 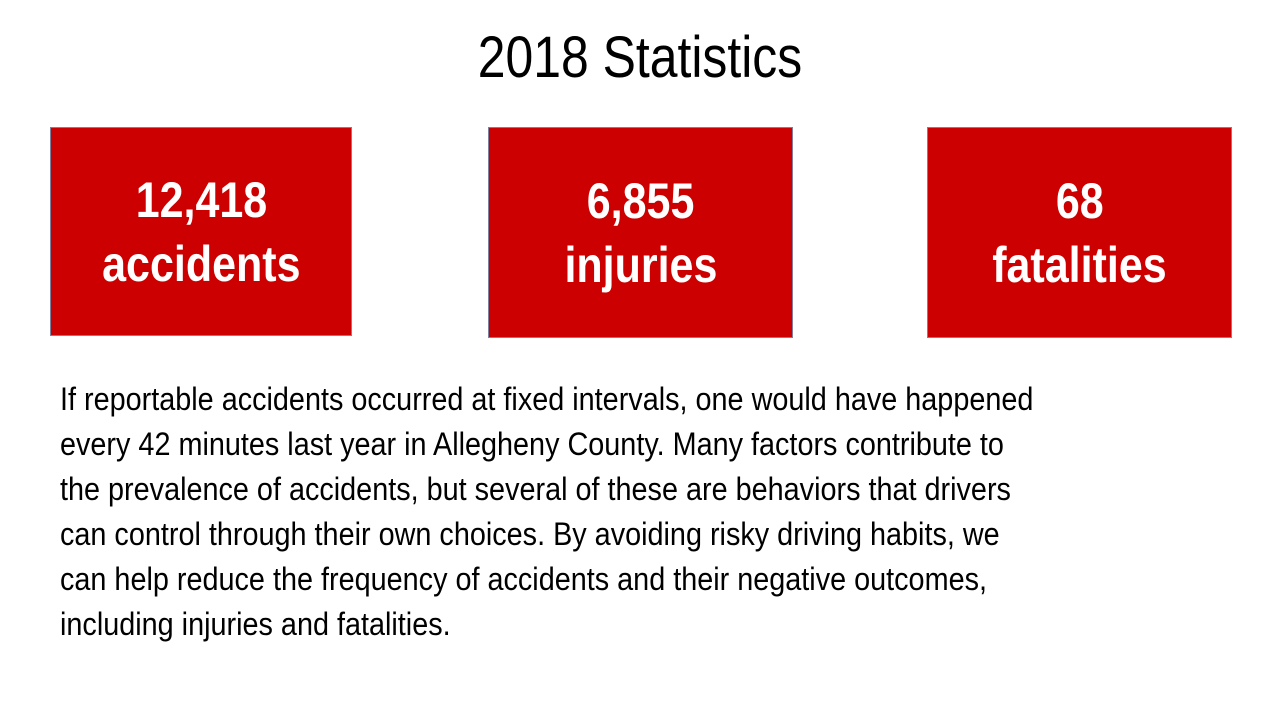 What do you see at coordinates (640, 57) in the screenshot?
I see `page-title: 2018 Statistics` at bounding box center [640, 57].